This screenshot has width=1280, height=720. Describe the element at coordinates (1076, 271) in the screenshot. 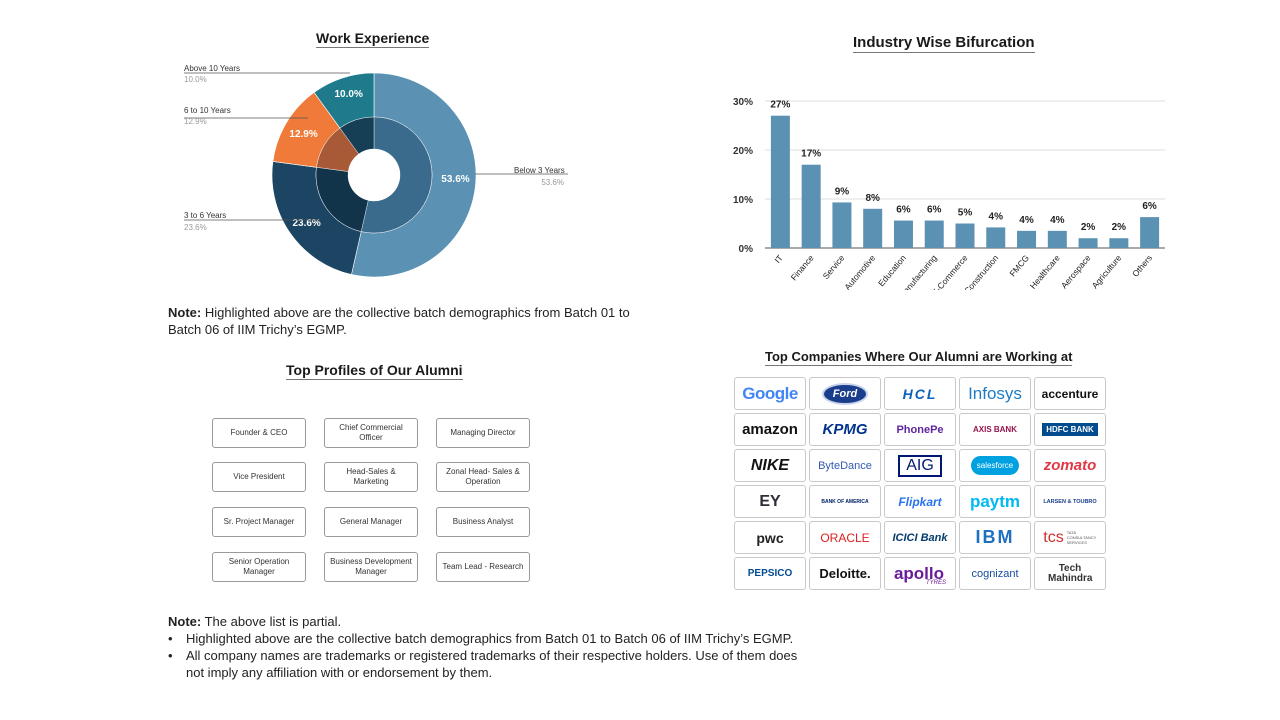

I see `x-tick-aerospace: Aerospace` at that location.